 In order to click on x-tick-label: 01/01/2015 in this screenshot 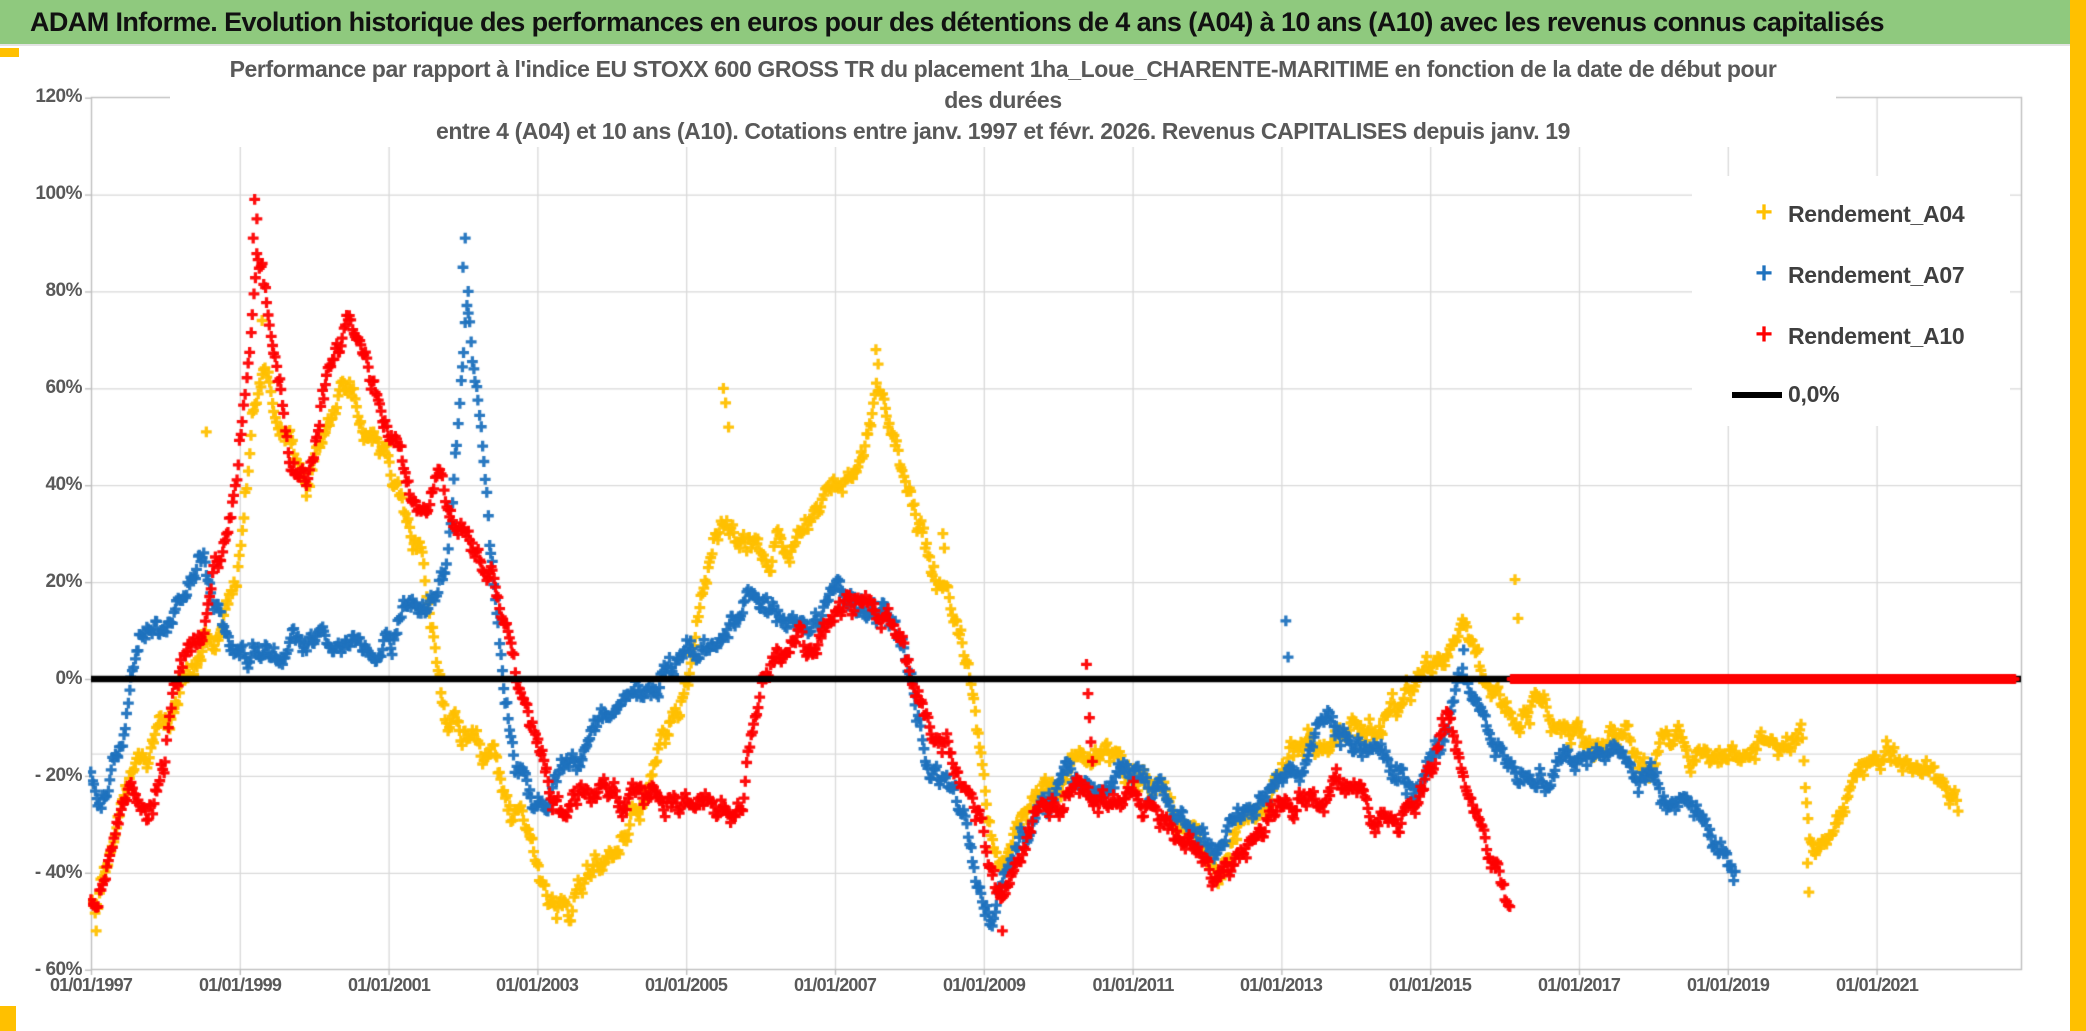, I will do `click(1430, 985)`.